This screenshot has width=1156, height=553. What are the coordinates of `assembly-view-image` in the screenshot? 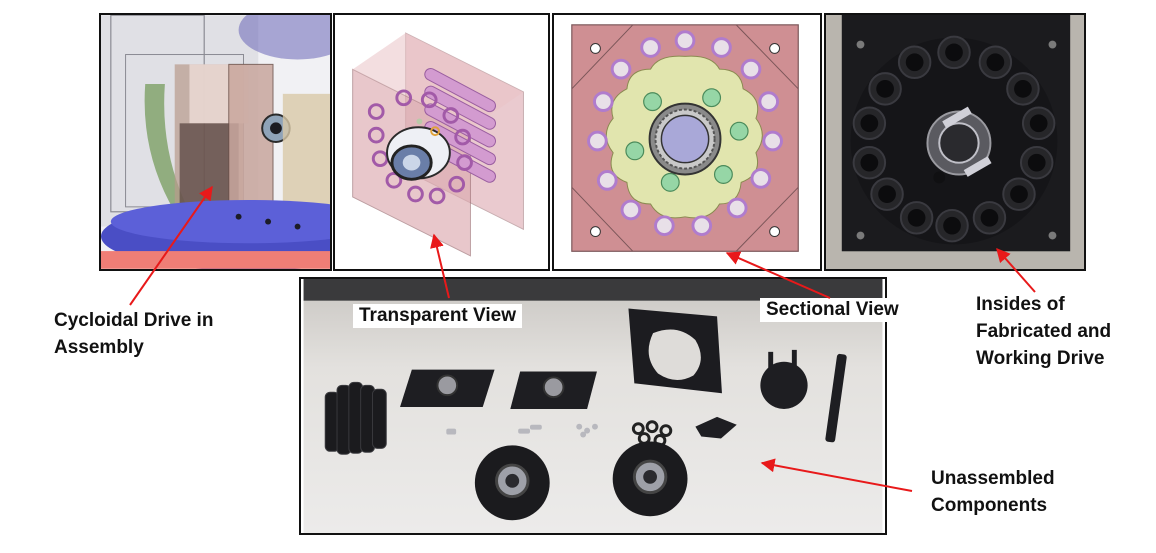 It's located at (215, 142).